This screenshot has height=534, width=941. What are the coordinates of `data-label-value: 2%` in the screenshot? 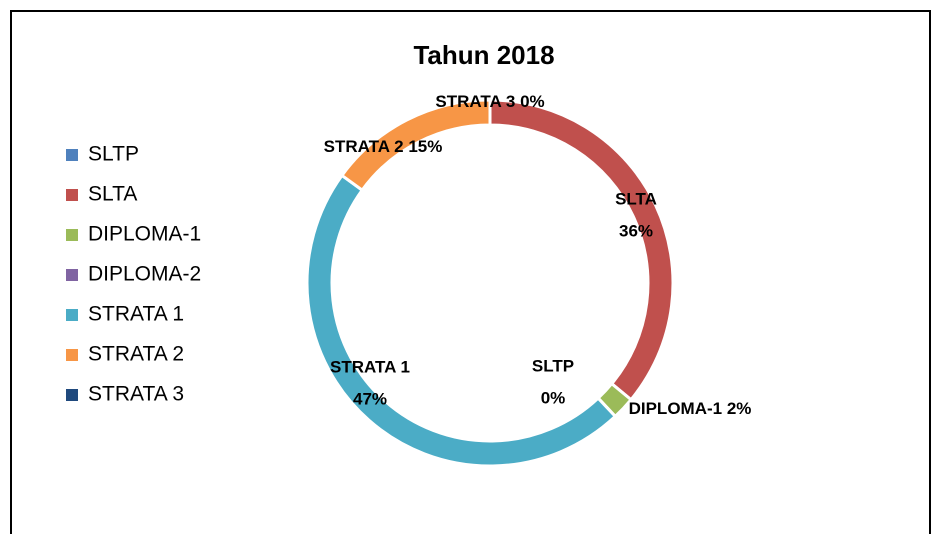 It's located at (739, 408).